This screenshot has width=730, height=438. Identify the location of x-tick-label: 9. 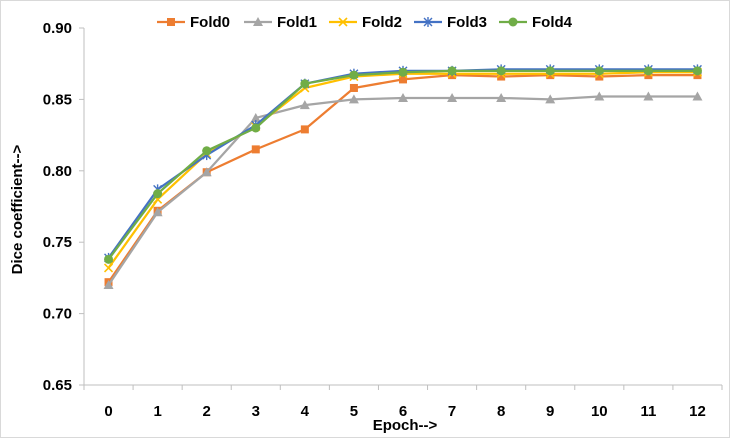
(550, 411).